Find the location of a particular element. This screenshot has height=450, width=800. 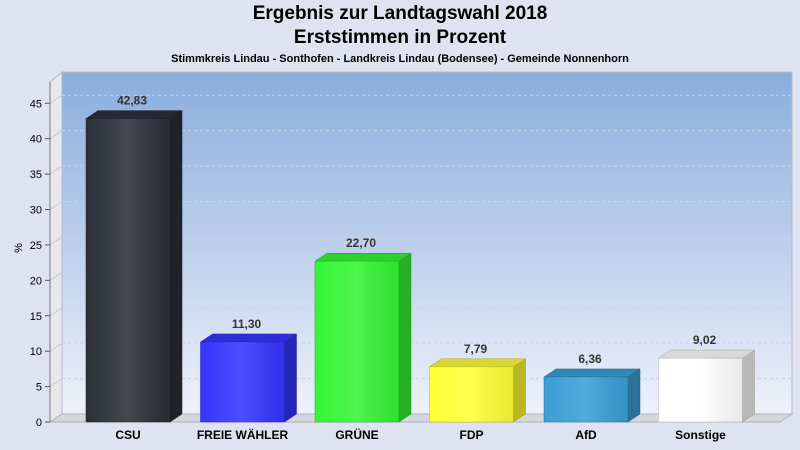

x-tick-label: CSU is located at coordinates (127, 435).